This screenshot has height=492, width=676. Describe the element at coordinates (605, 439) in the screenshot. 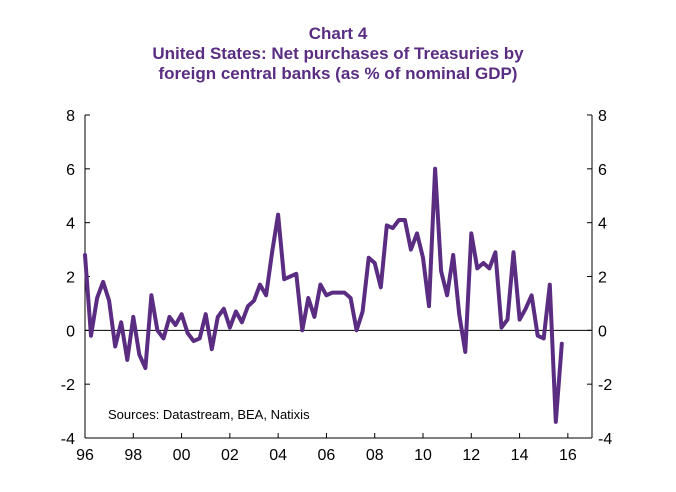

I see `y-tick-label-right: -4` at that location.